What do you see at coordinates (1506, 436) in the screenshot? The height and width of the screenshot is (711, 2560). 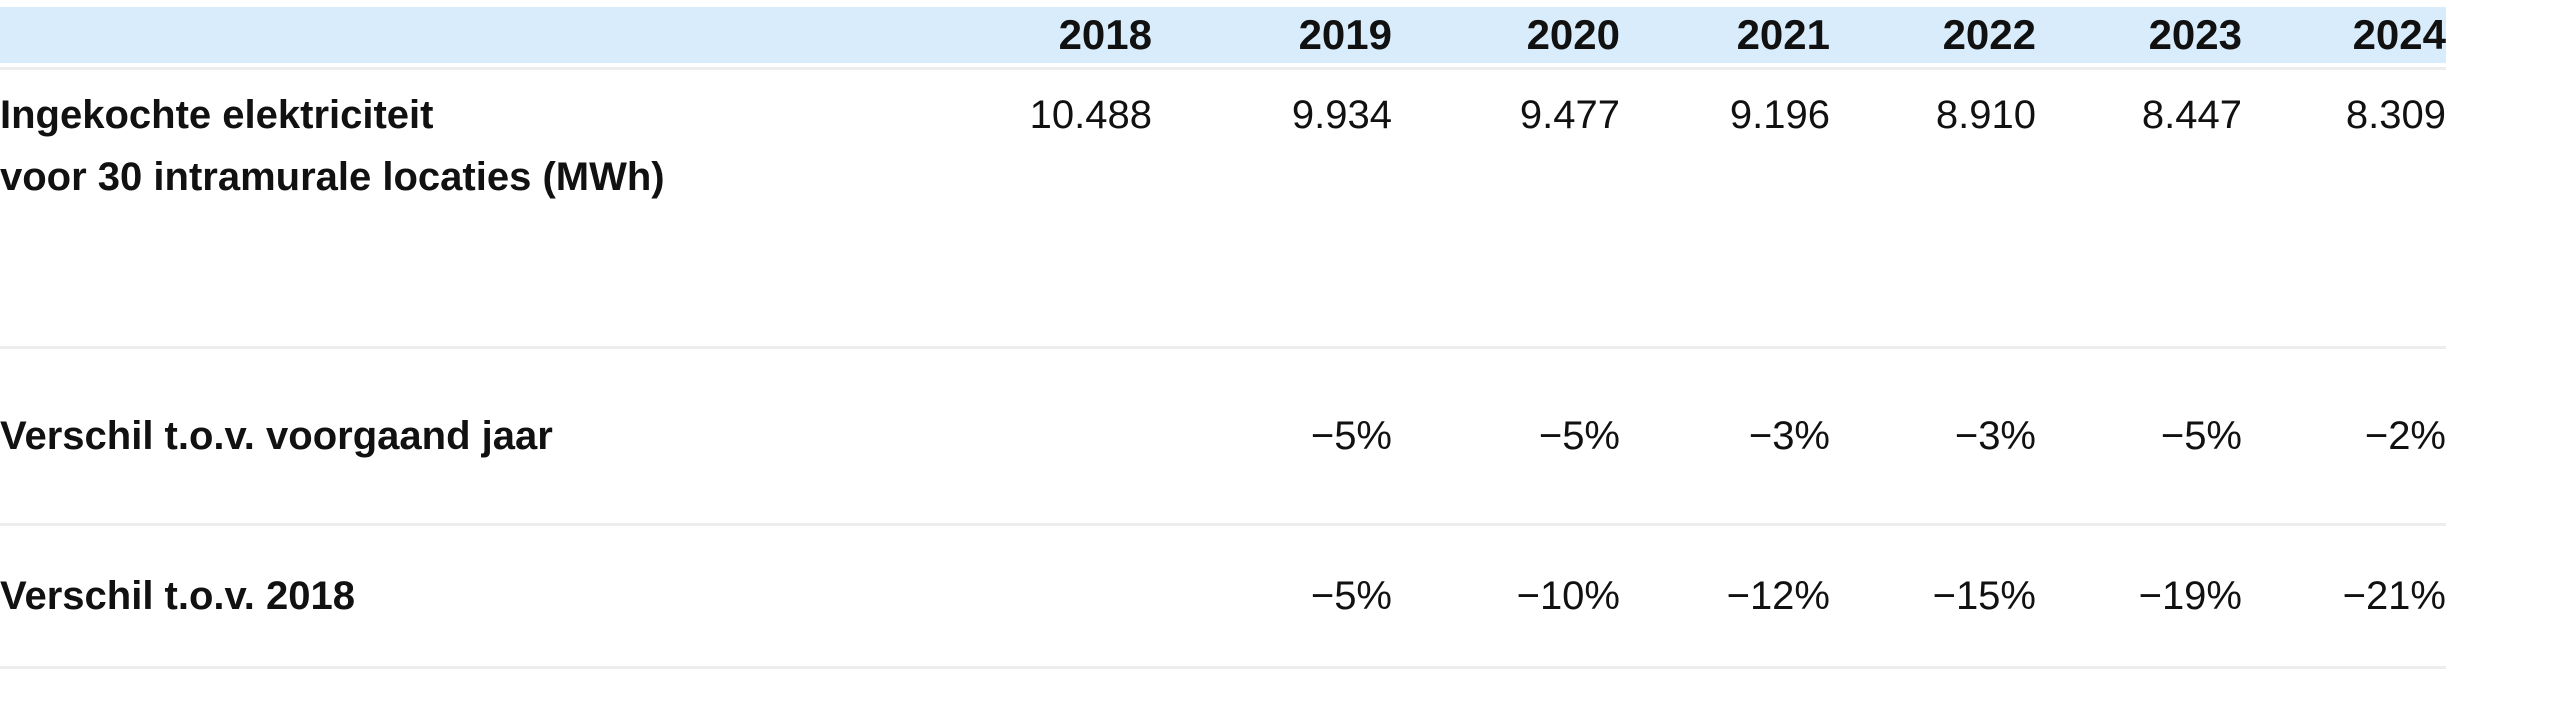 I see `value-cell-2020: −5%` at bounding box center [1506, 436].